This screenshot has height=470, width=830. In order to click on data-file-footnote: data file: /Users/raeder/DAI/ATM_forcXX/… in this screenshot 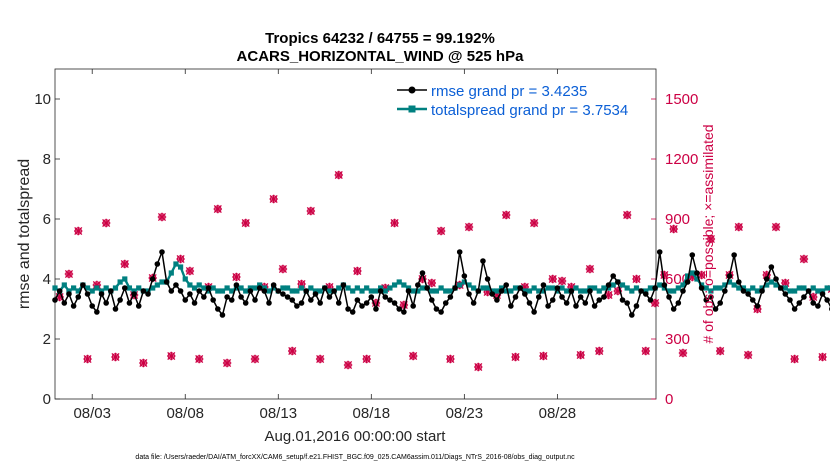, I will do `click(355, 457)`.